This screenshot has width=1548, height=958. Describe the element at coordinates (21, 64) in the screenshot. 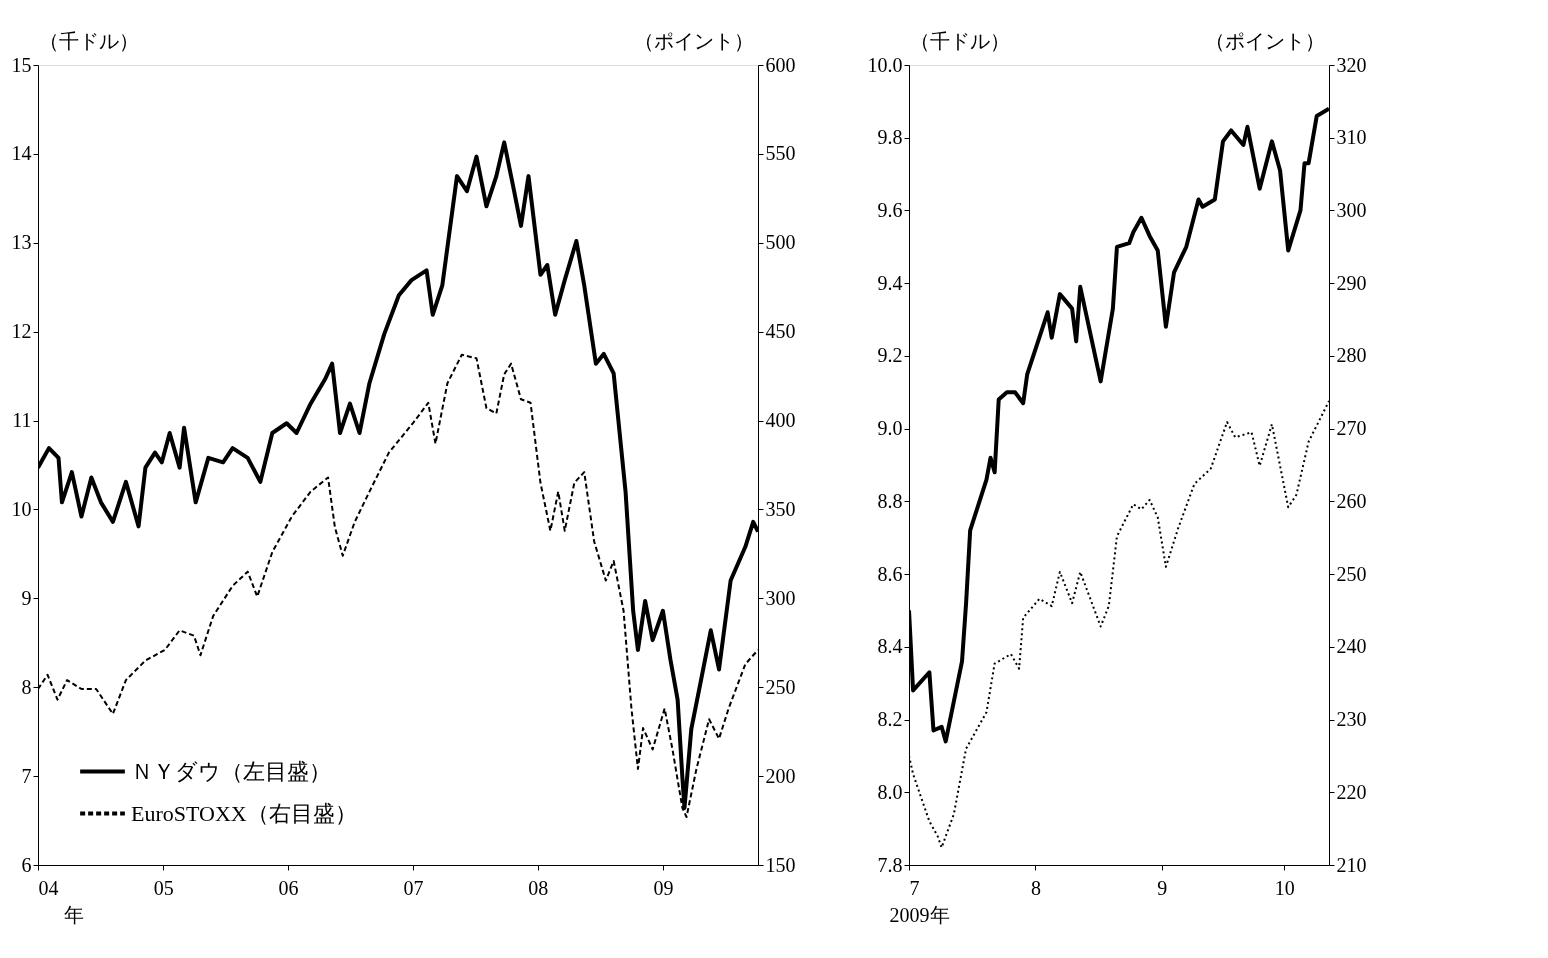

I see `y-tick-label: 15` at that location.